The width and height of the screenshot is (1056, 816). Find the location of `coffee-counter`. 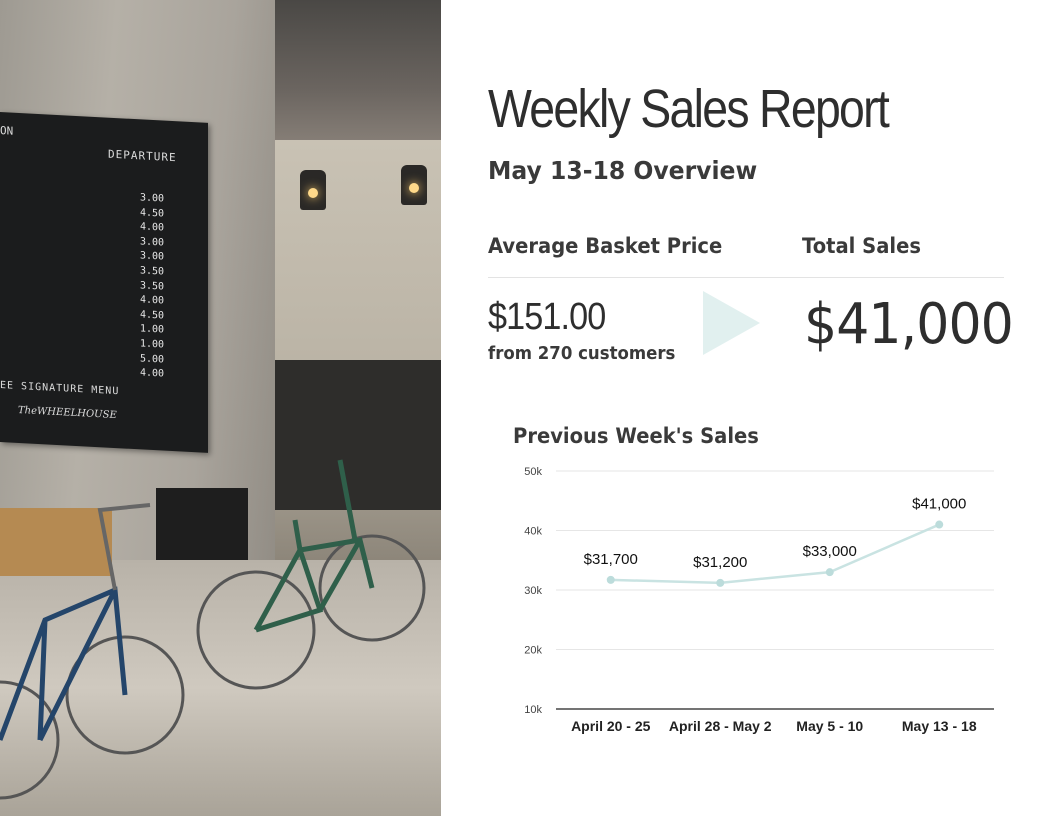

coffee-counter is located at coordinates (358, 435).